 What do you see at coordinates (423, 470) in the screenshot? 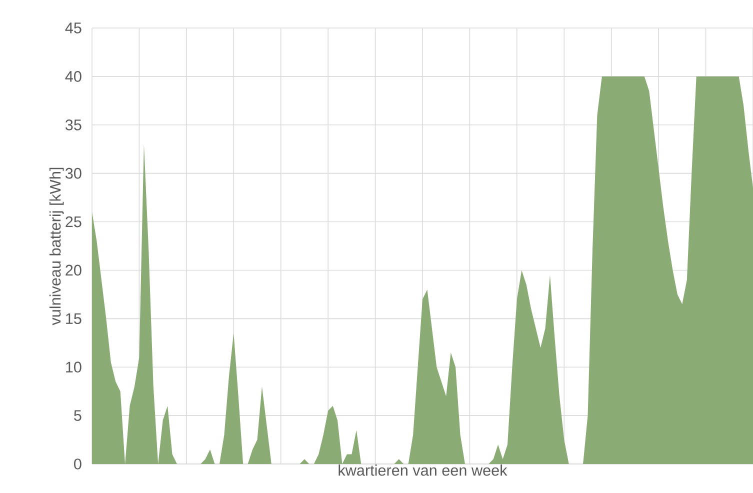
I see `x-axis-title: kwartieren van een week` at bounding box center [423, 470].